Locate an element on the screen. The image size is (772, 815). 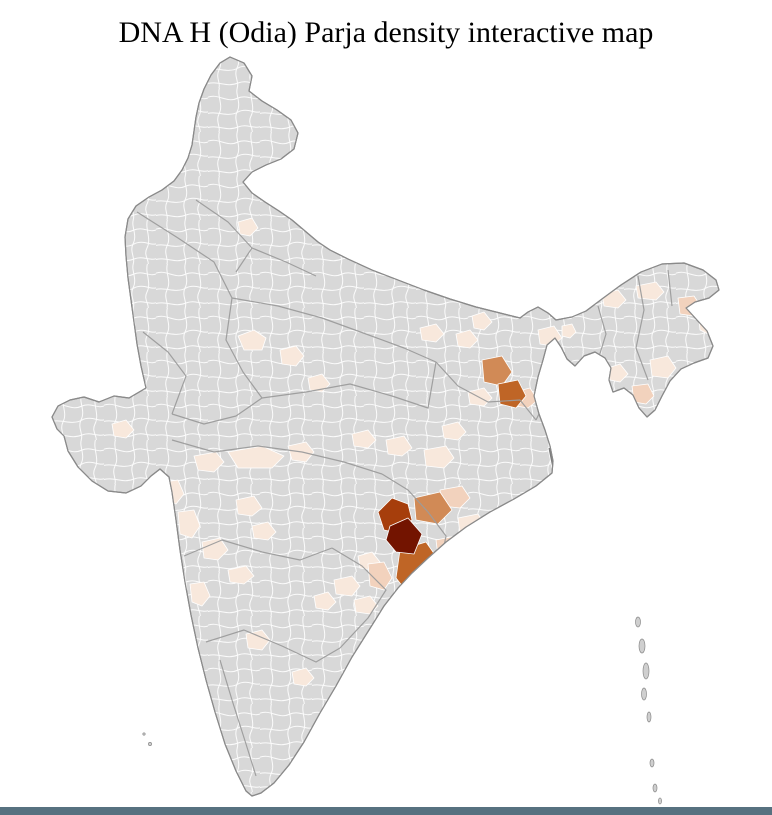
density-level-3-group is located at coordinates (463, 440).